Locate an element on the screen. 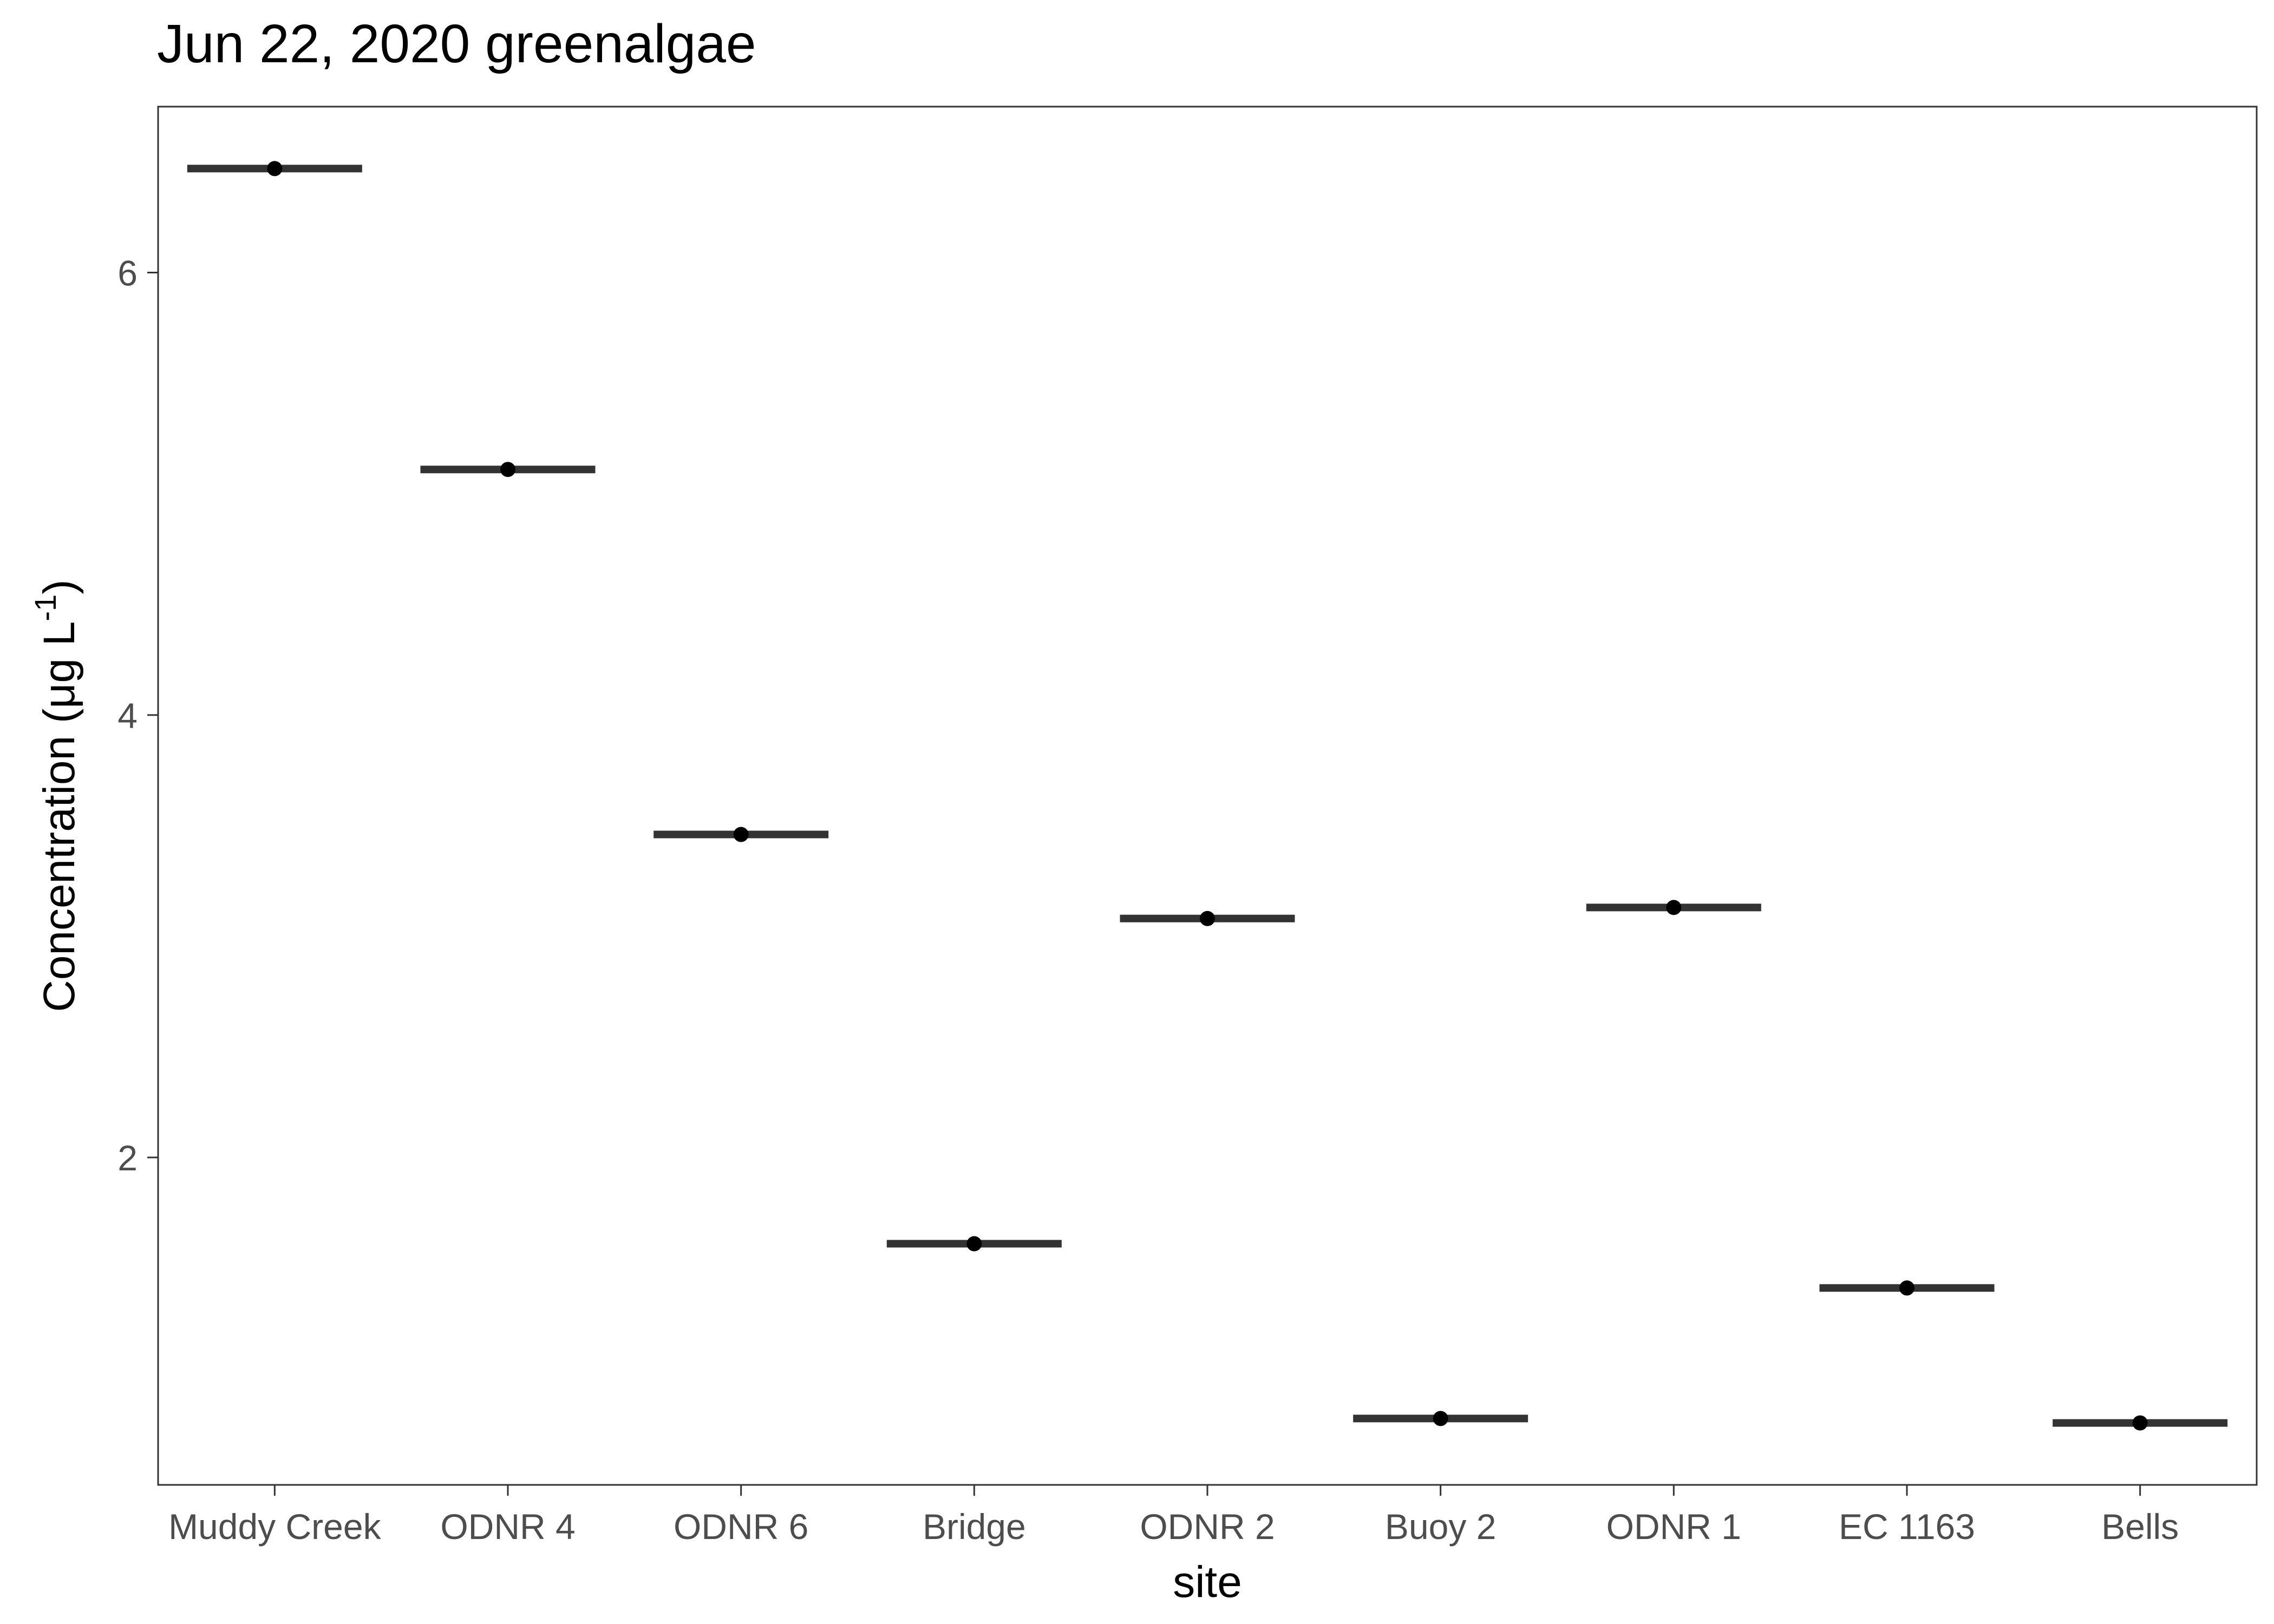  y-axis-title-close: ) is located at coordinates (60, 587).